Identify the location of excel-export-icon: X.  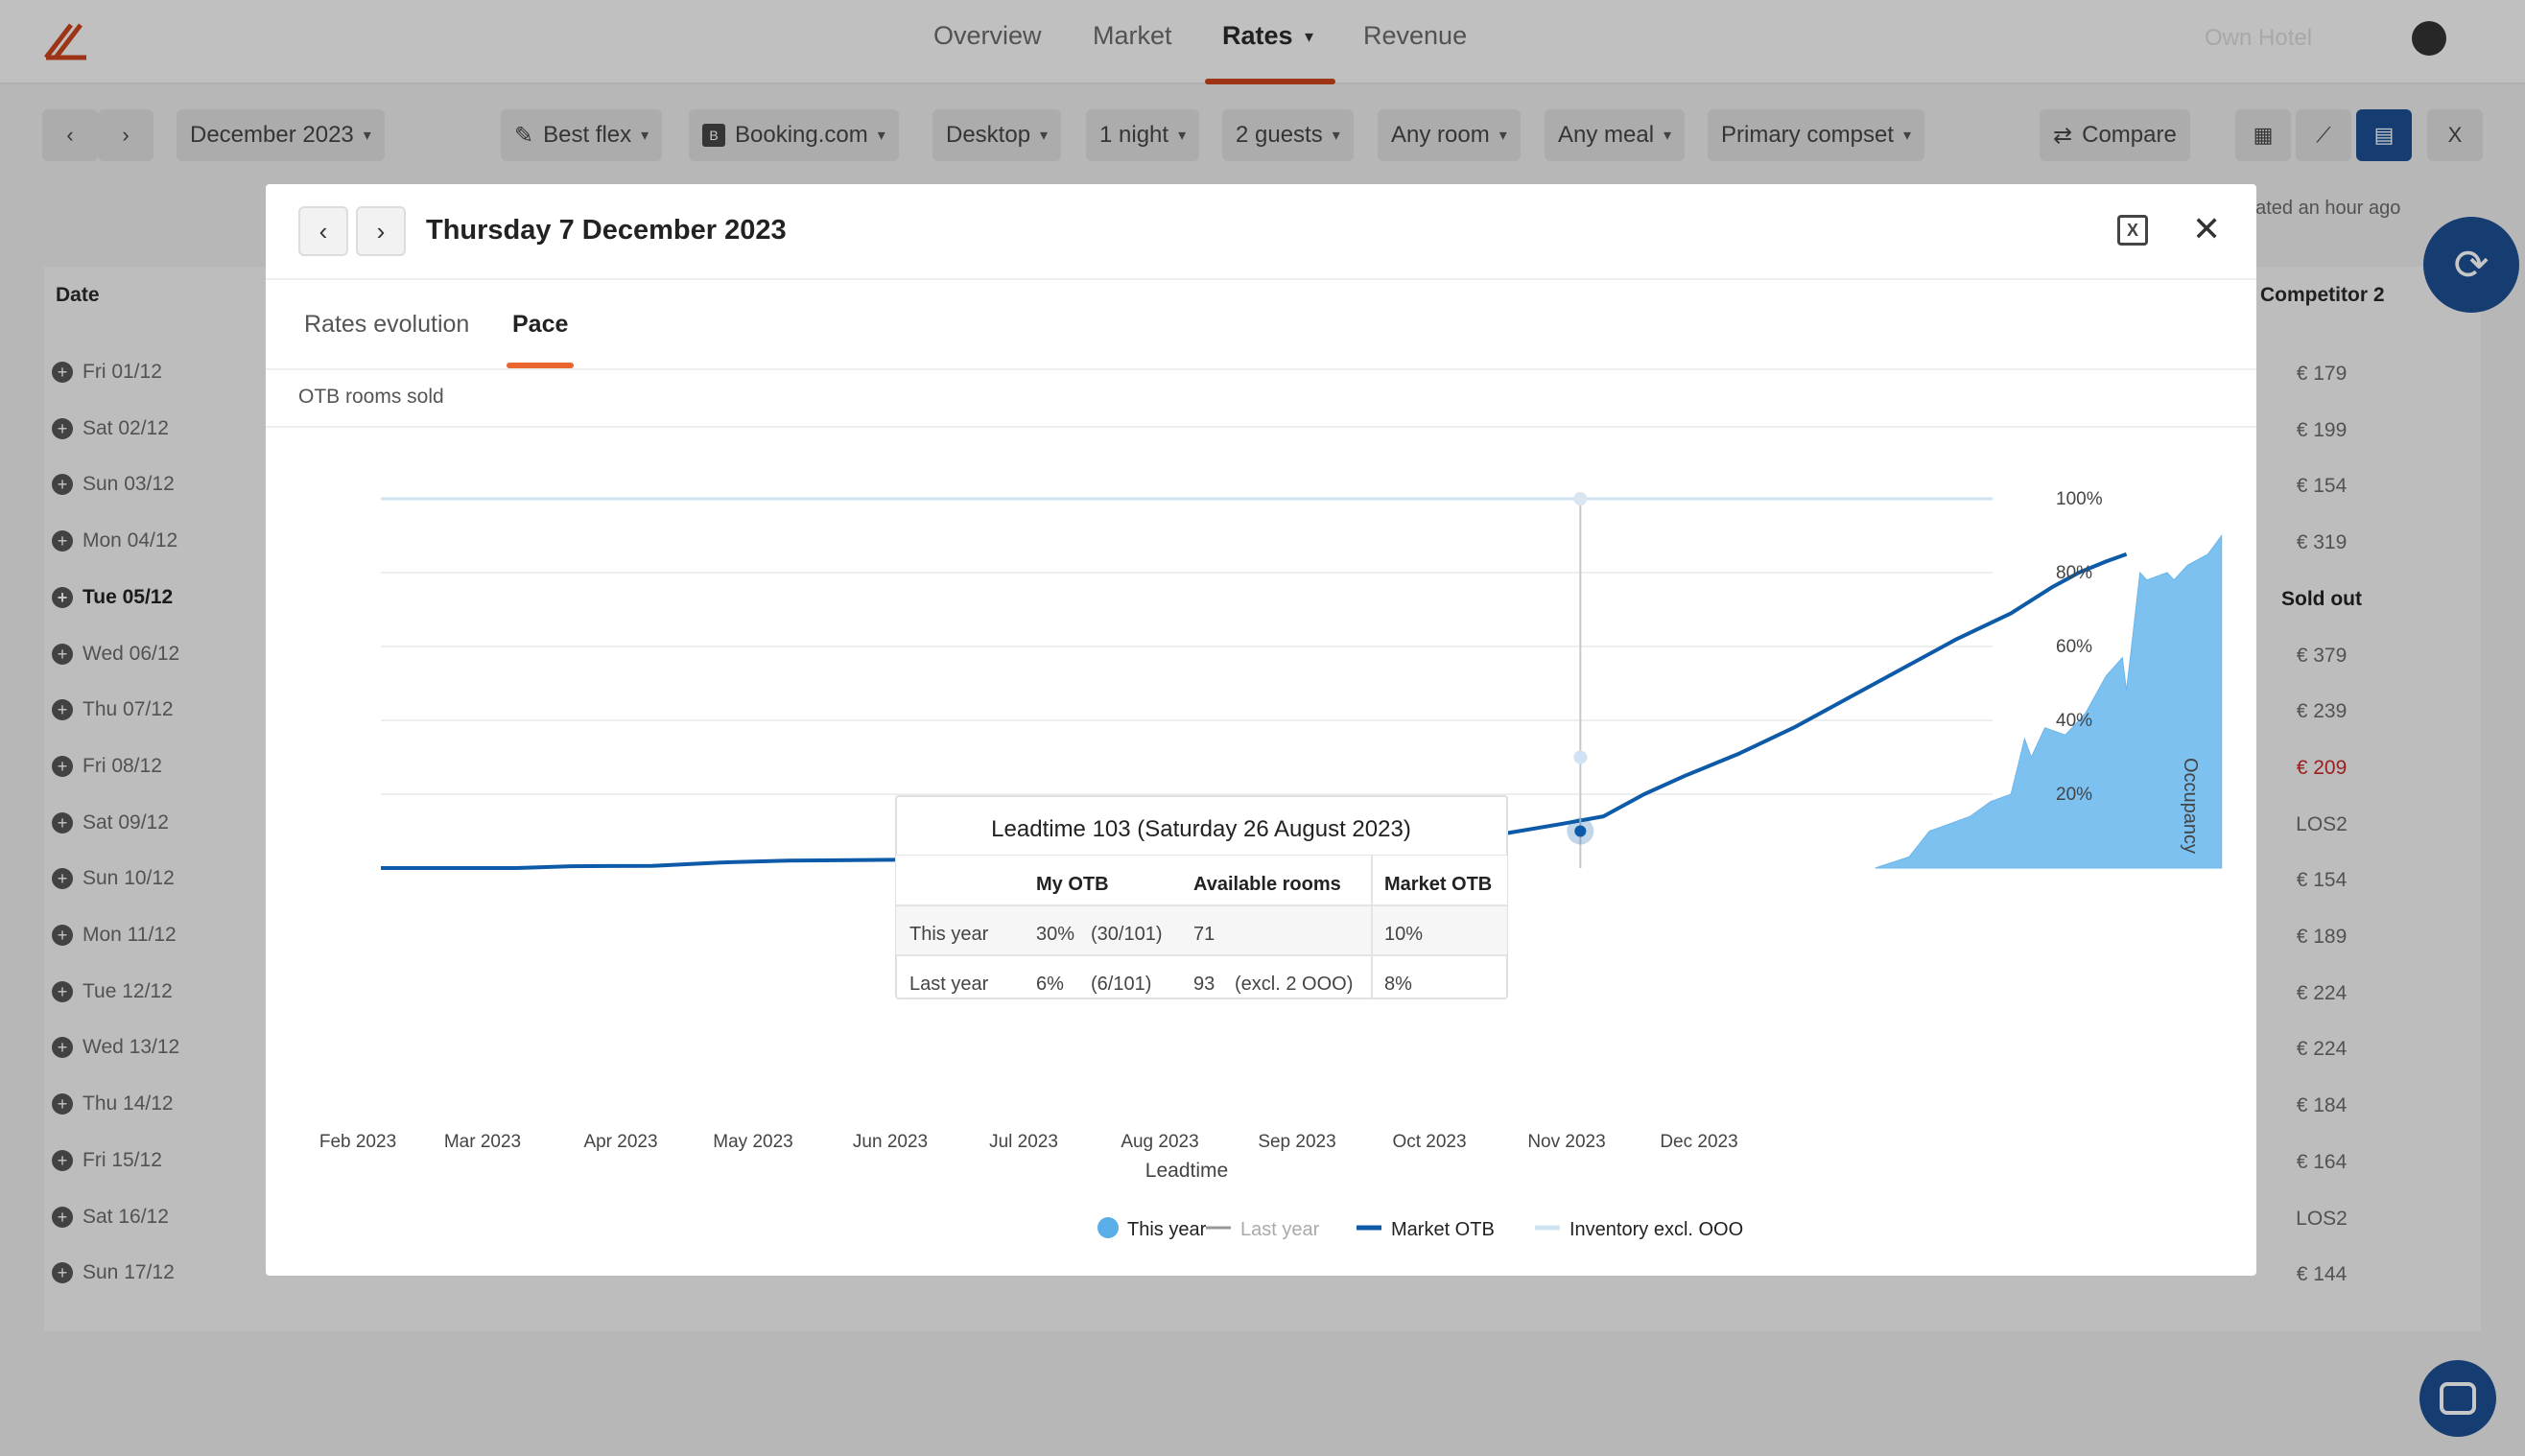
(2132, 231).